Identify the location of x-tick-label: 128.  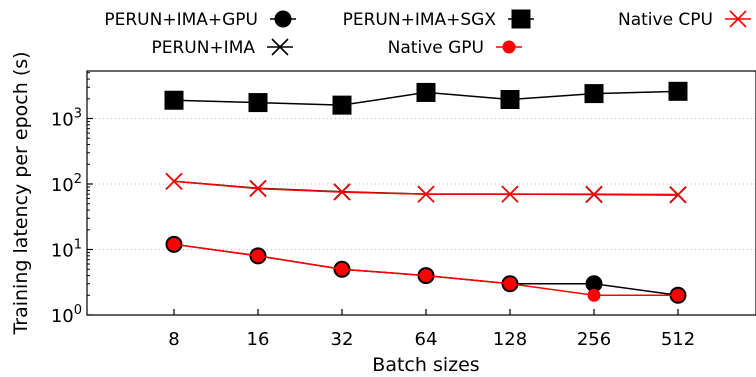
(510, 339).